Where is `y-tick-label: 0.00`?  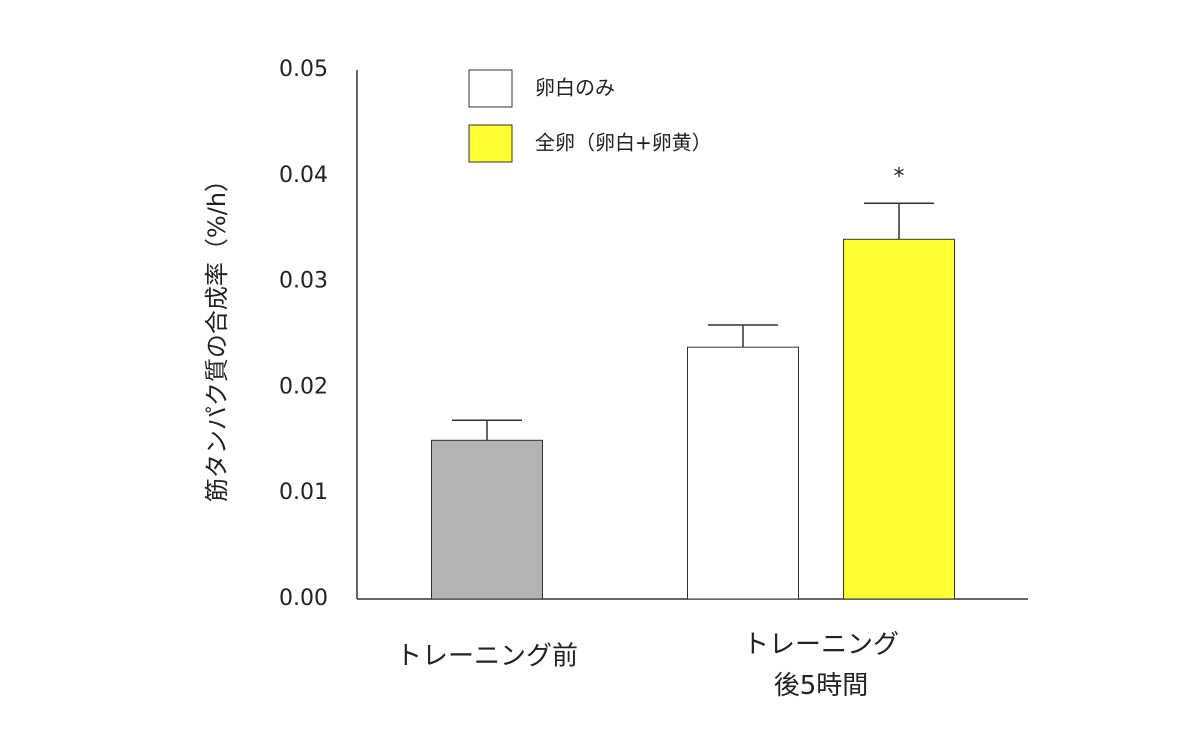
y-tick-label: 0.00 is located at coordinates (303, 598).